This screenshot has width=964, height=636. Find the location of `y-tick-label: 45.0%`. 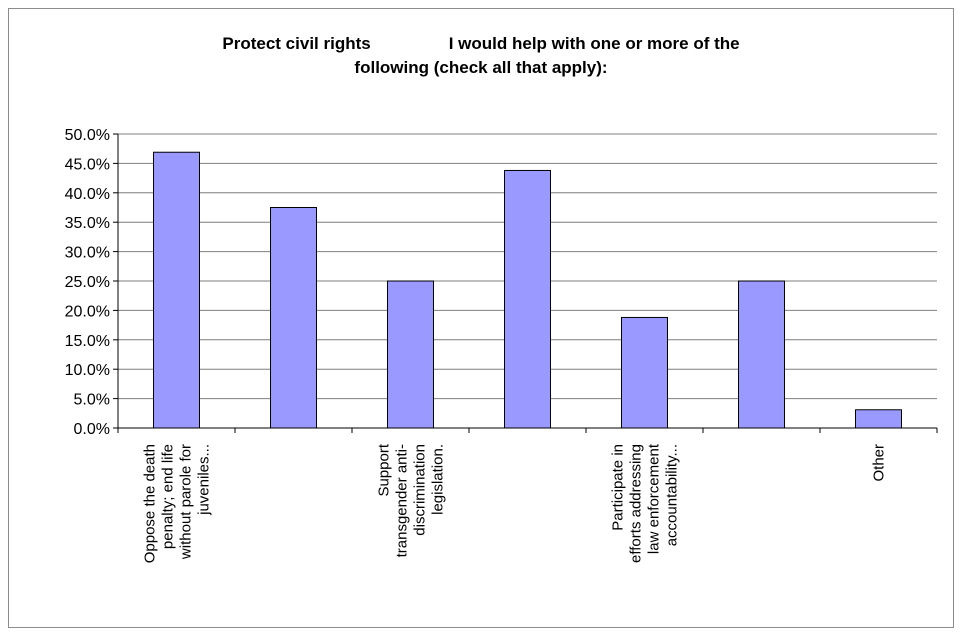

y-tick-label: 45.0% is located at coordinates (87, 164).